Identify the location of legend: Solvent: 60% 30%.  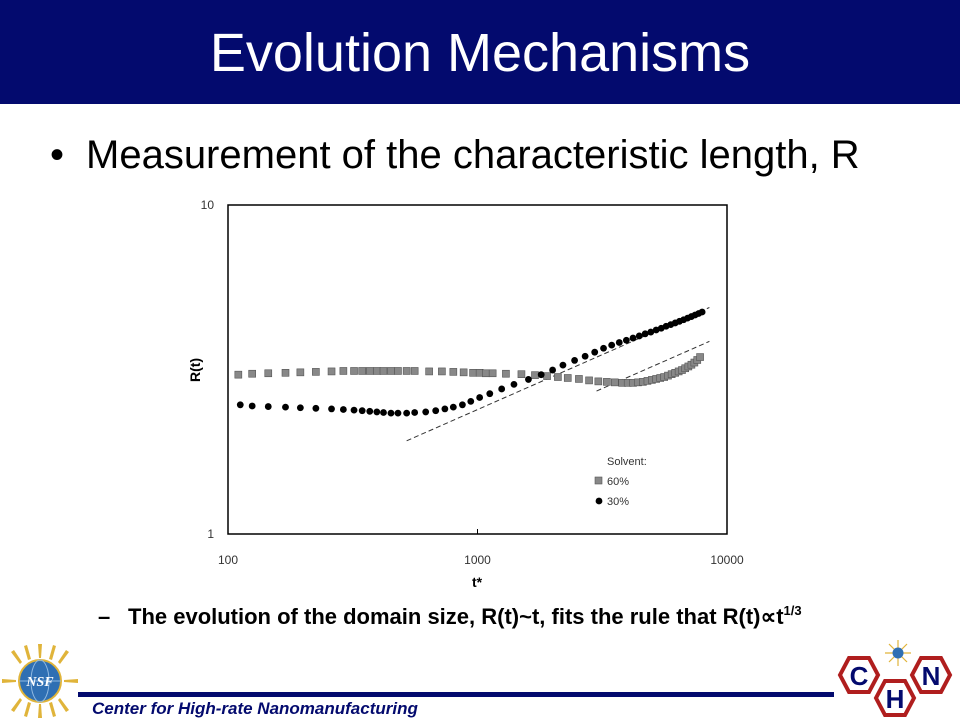
(620, 482).